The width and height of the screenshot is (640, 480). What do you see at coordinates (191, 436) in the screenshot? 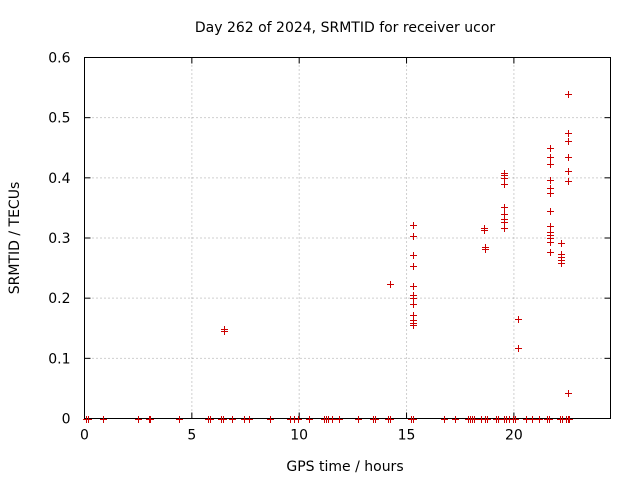
I see `x-tick-label: 5` at bounding box center [191, 436].